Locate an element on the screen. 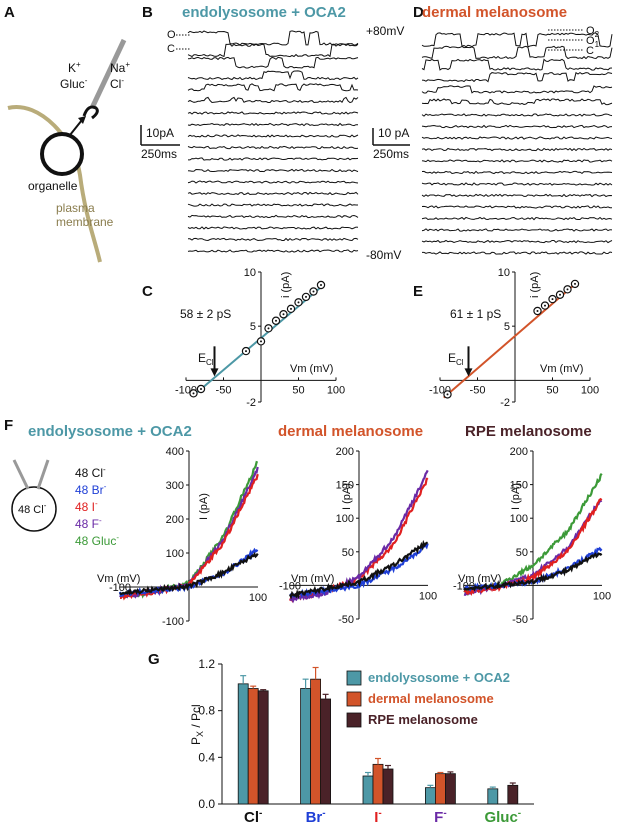 Image resolution: width=617 pixels, height=827 pixels. panel-letter-b: B is located at coordinates (147, 12).